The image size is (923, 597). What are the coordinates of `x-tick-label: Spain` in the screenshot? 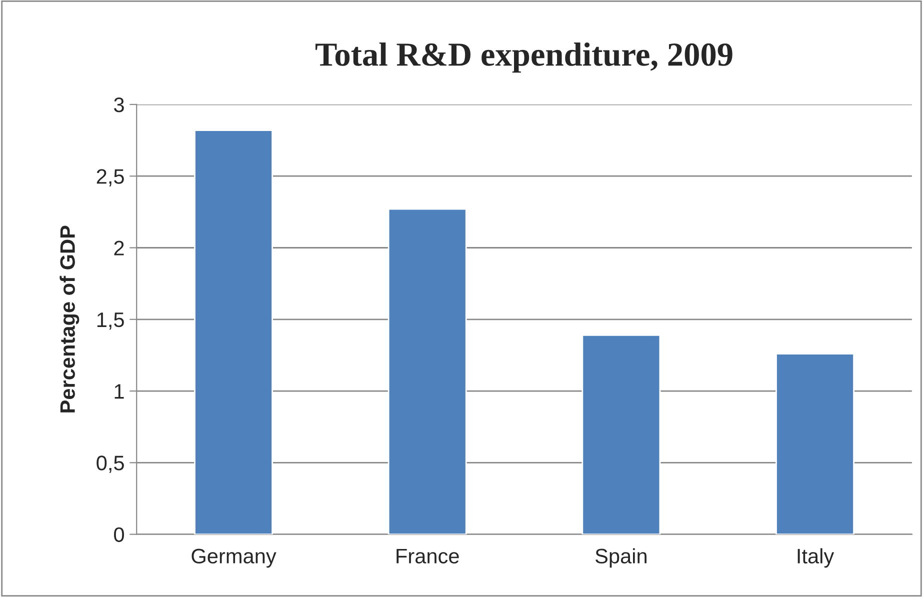 It's located at (620, 558).